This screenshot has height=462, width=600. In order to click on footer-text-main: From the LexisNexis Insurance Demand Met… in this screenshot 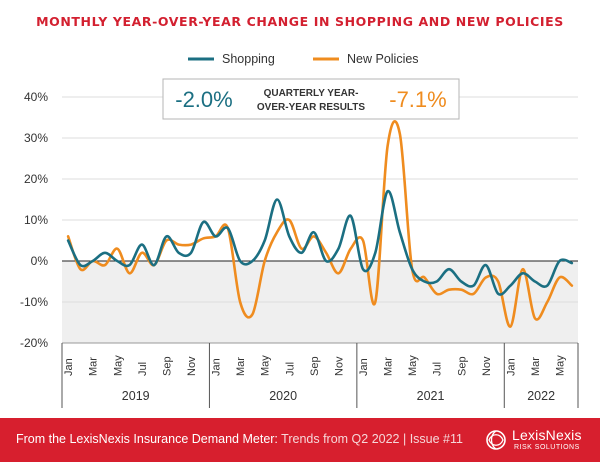, I will do `click(147, 439)`.